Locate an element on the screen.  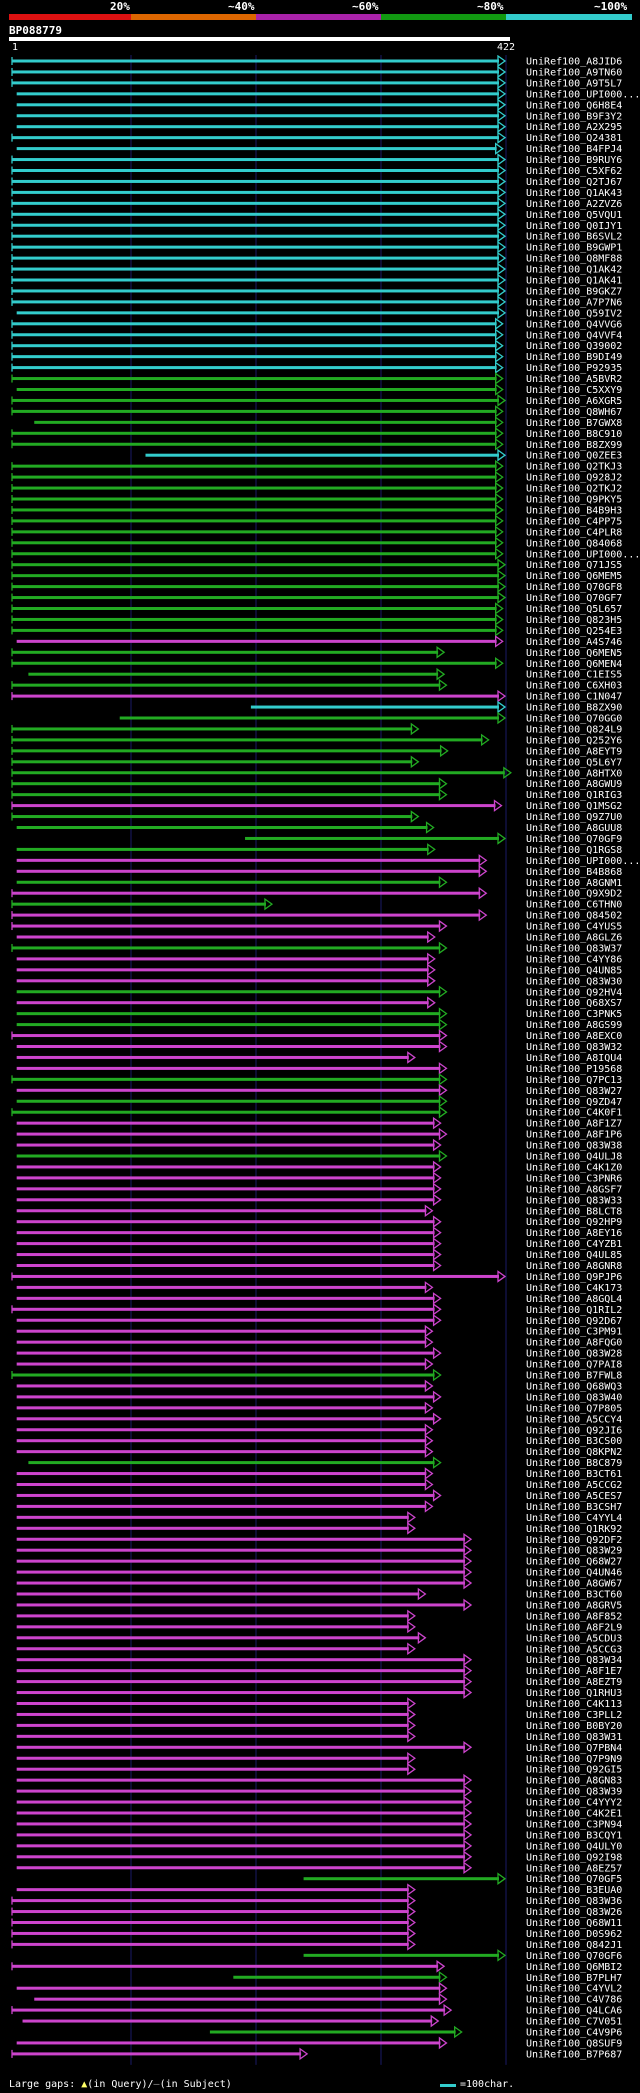
hit-row: UniRef100_Q83W32 is located at coordinates (319, 1047).